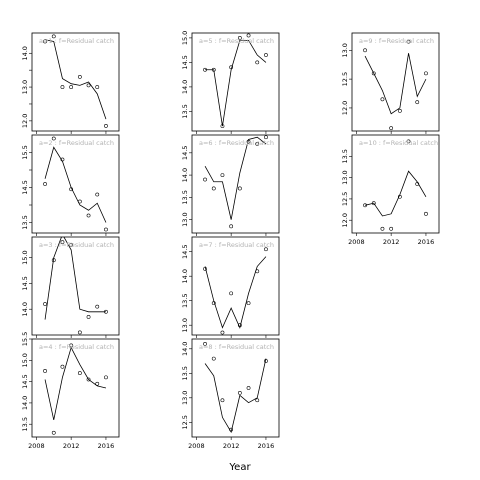  Describe the element at coordinates (345, 199) in the screenshot. I see `panel-10-ytick-label: 12.5` at that location.